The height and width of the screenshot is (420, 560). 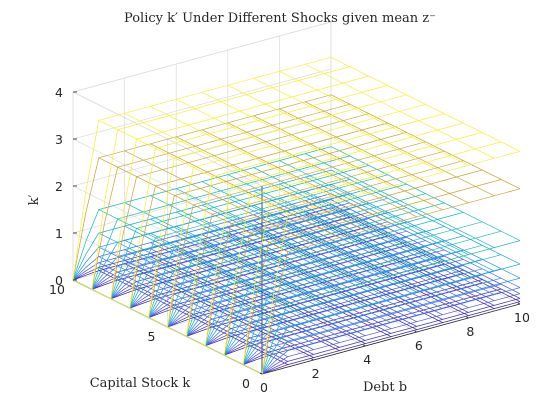 I want to click on z-tick-label: 4, so click(x=59, y=92).